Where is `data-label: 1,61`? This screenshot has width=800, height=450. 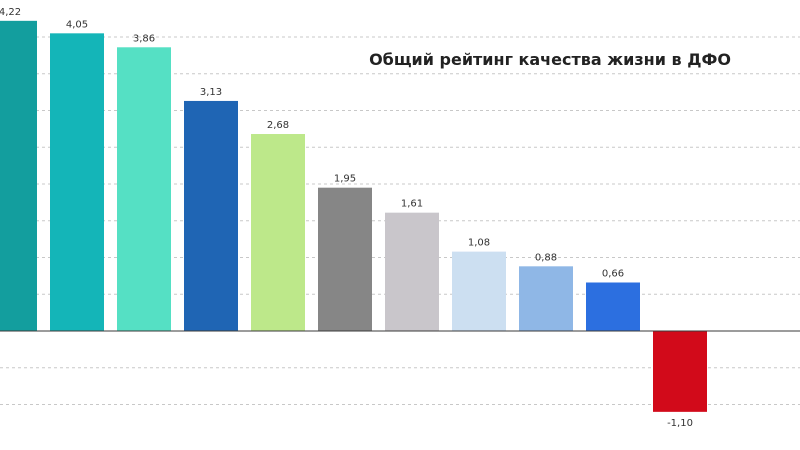 data-label: 1,61 is located at coordinates (412, 204).